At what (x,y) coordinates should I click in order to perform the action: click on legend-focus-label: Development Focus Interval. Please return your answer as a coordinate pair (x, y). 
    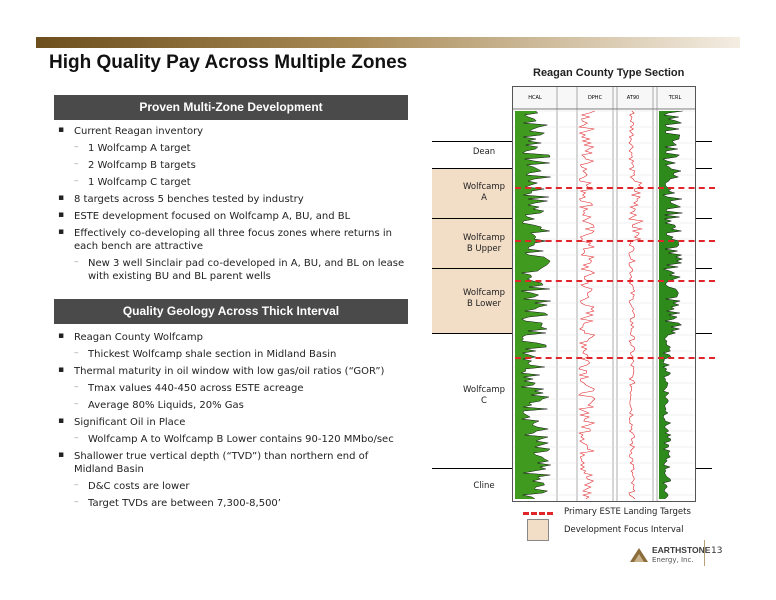
    Looking at the image, I should click on (624, 530).